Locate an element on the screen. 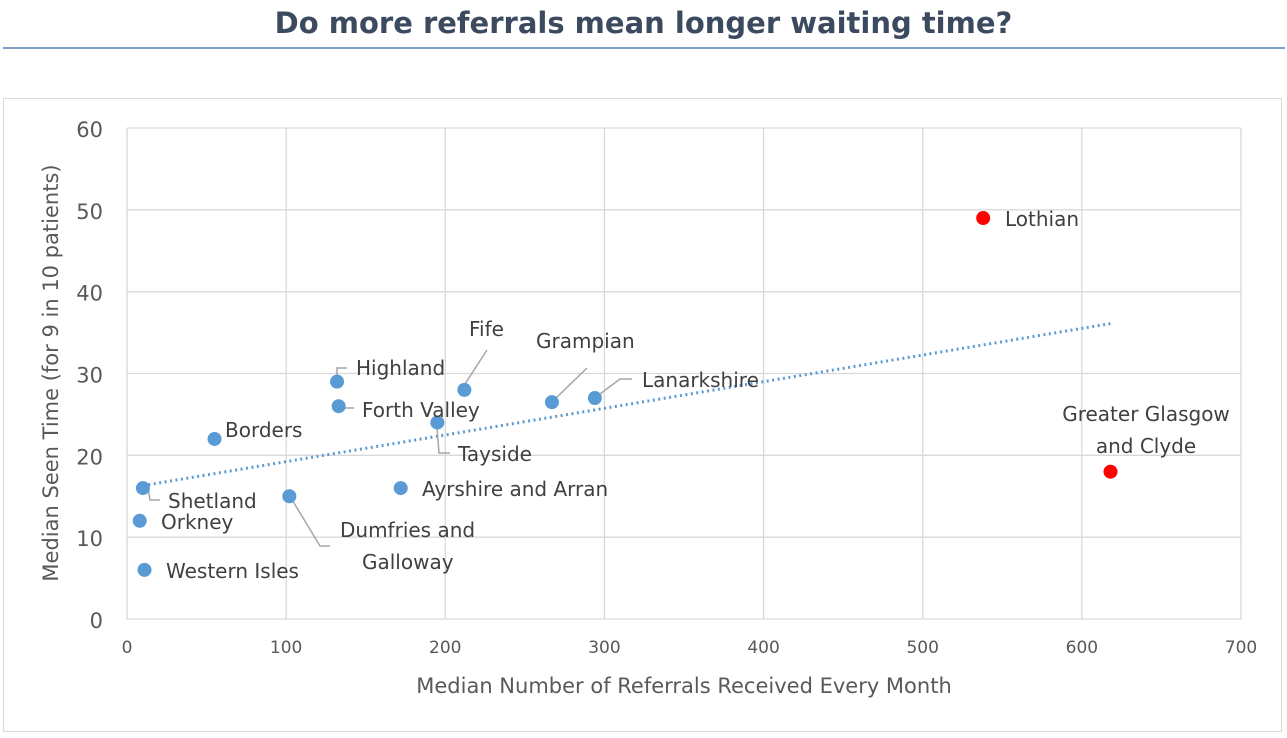  point-label-highland: Highland is located at coordinates (400, 368).